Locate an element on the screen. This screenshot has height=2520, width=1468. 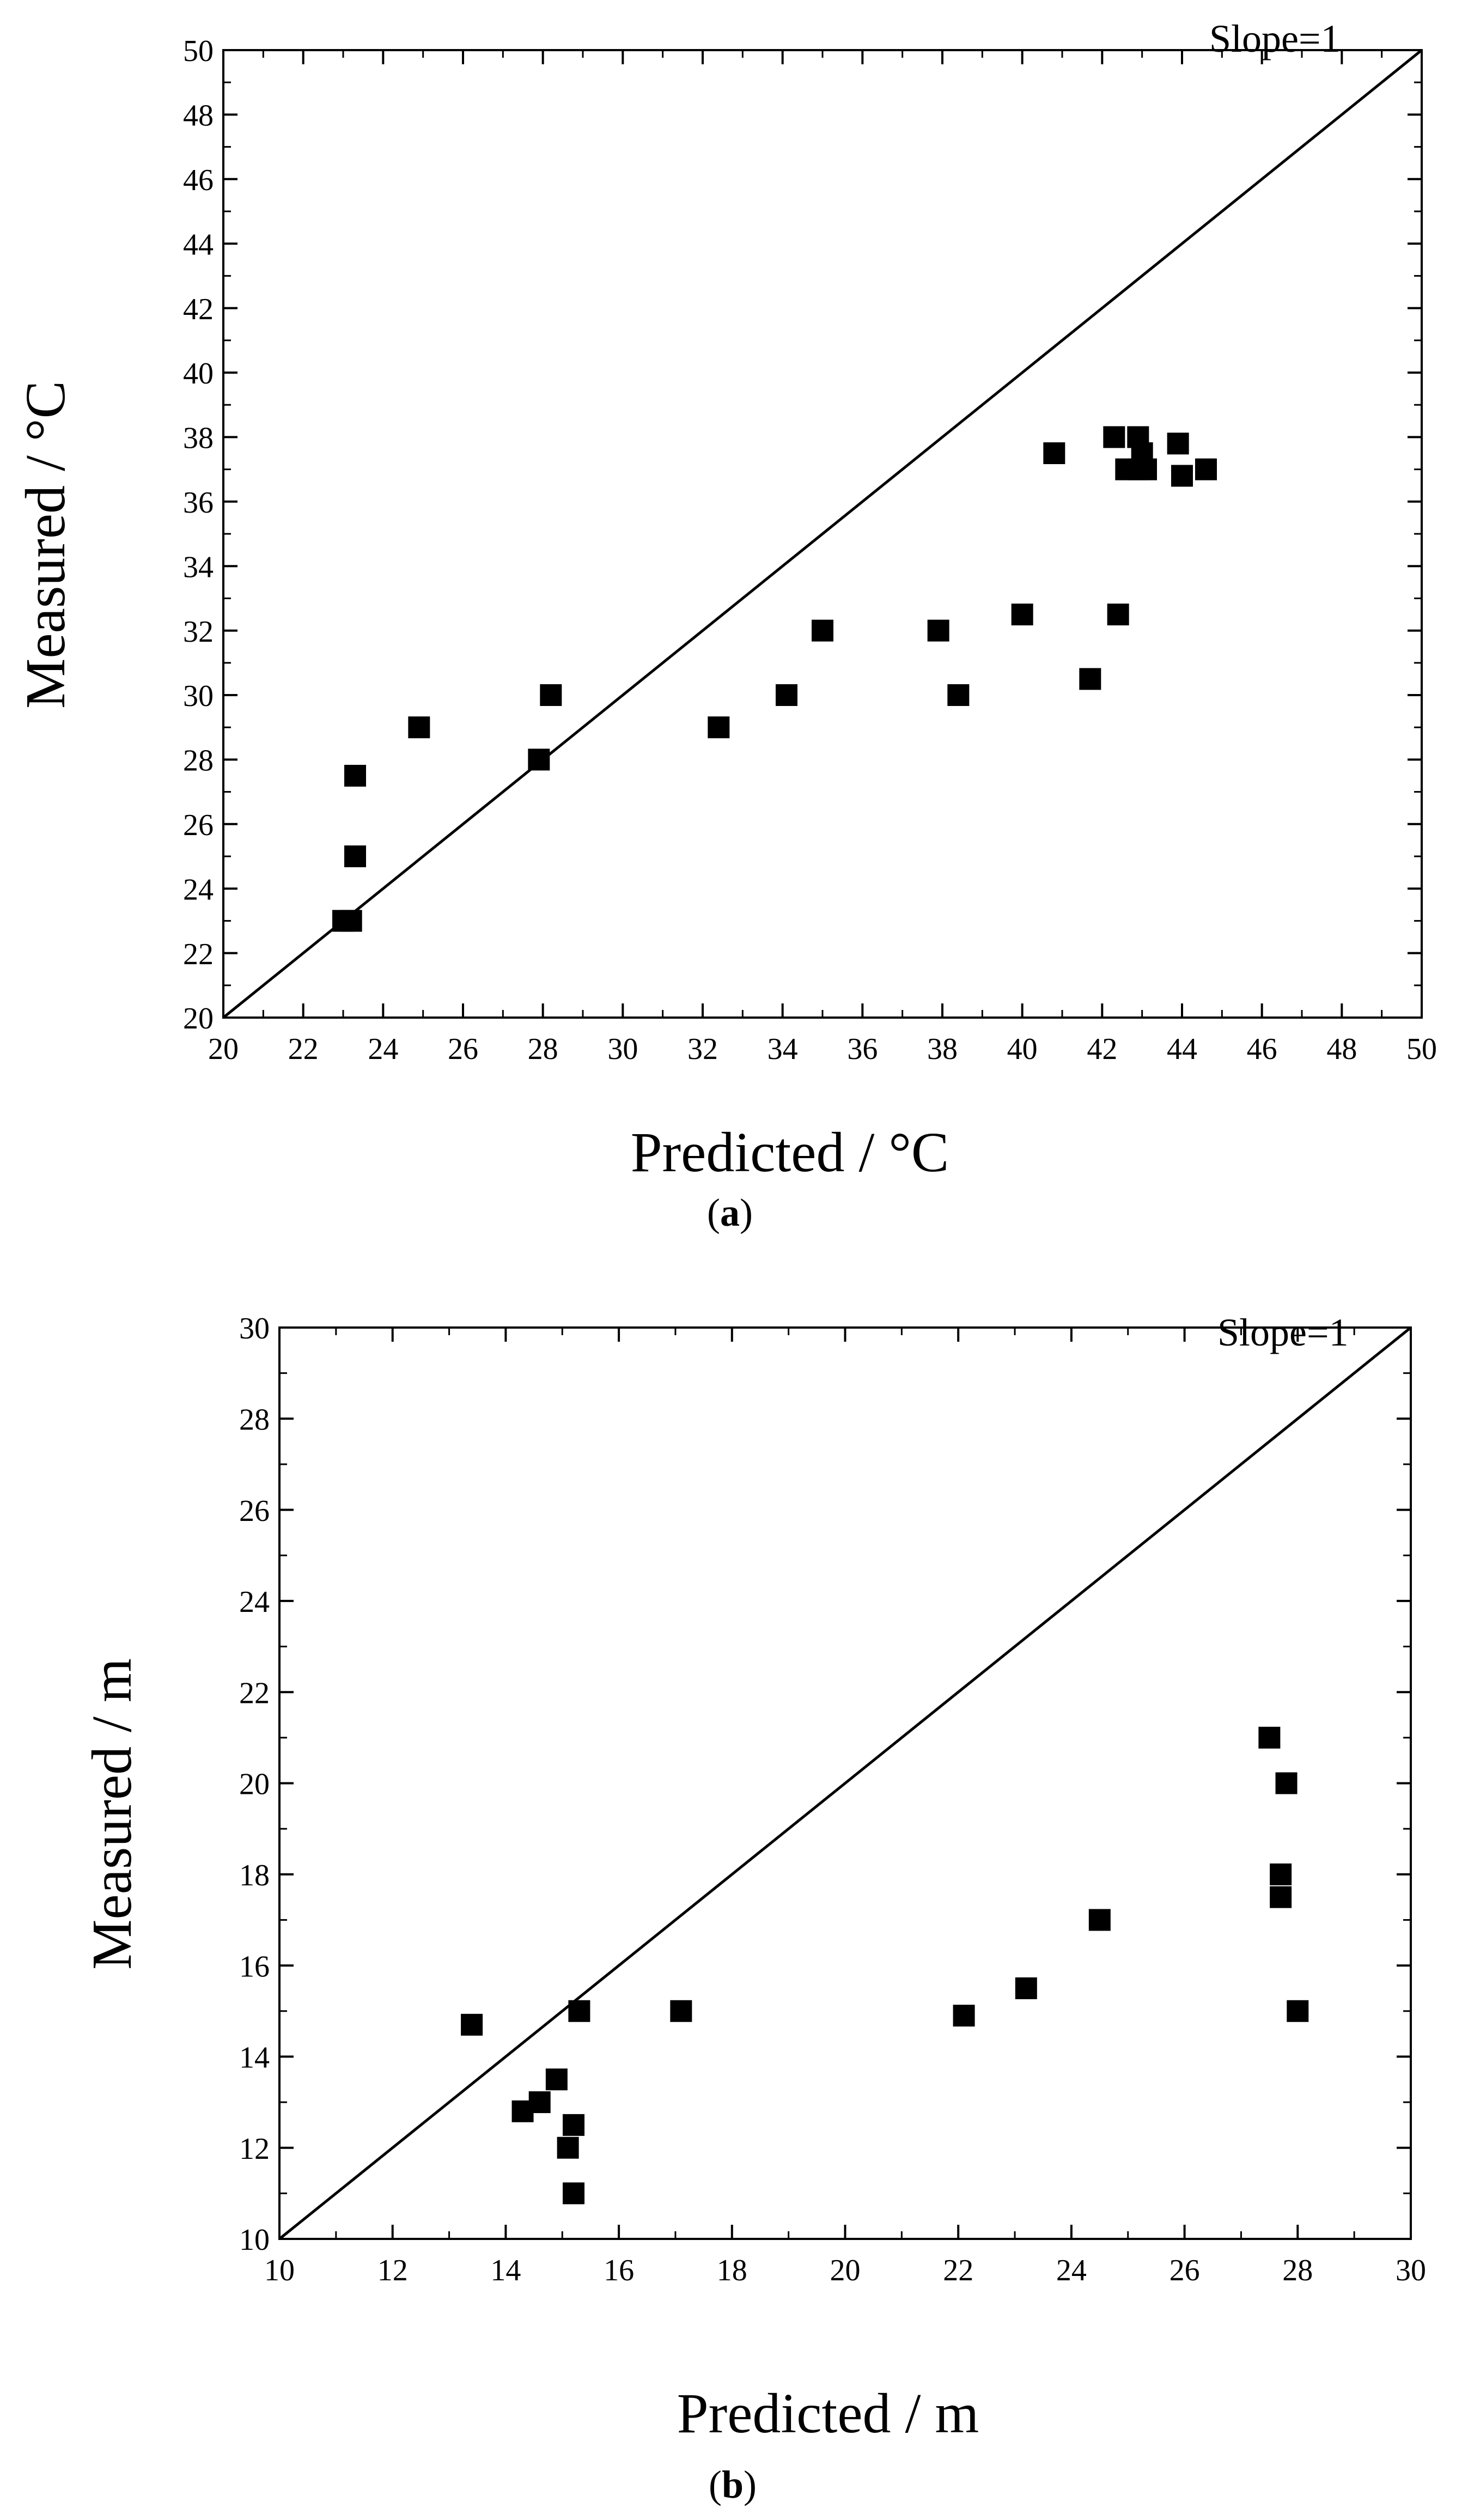
x-axis-title-a: Predicted / °C is located at coordinates (790, 1152).